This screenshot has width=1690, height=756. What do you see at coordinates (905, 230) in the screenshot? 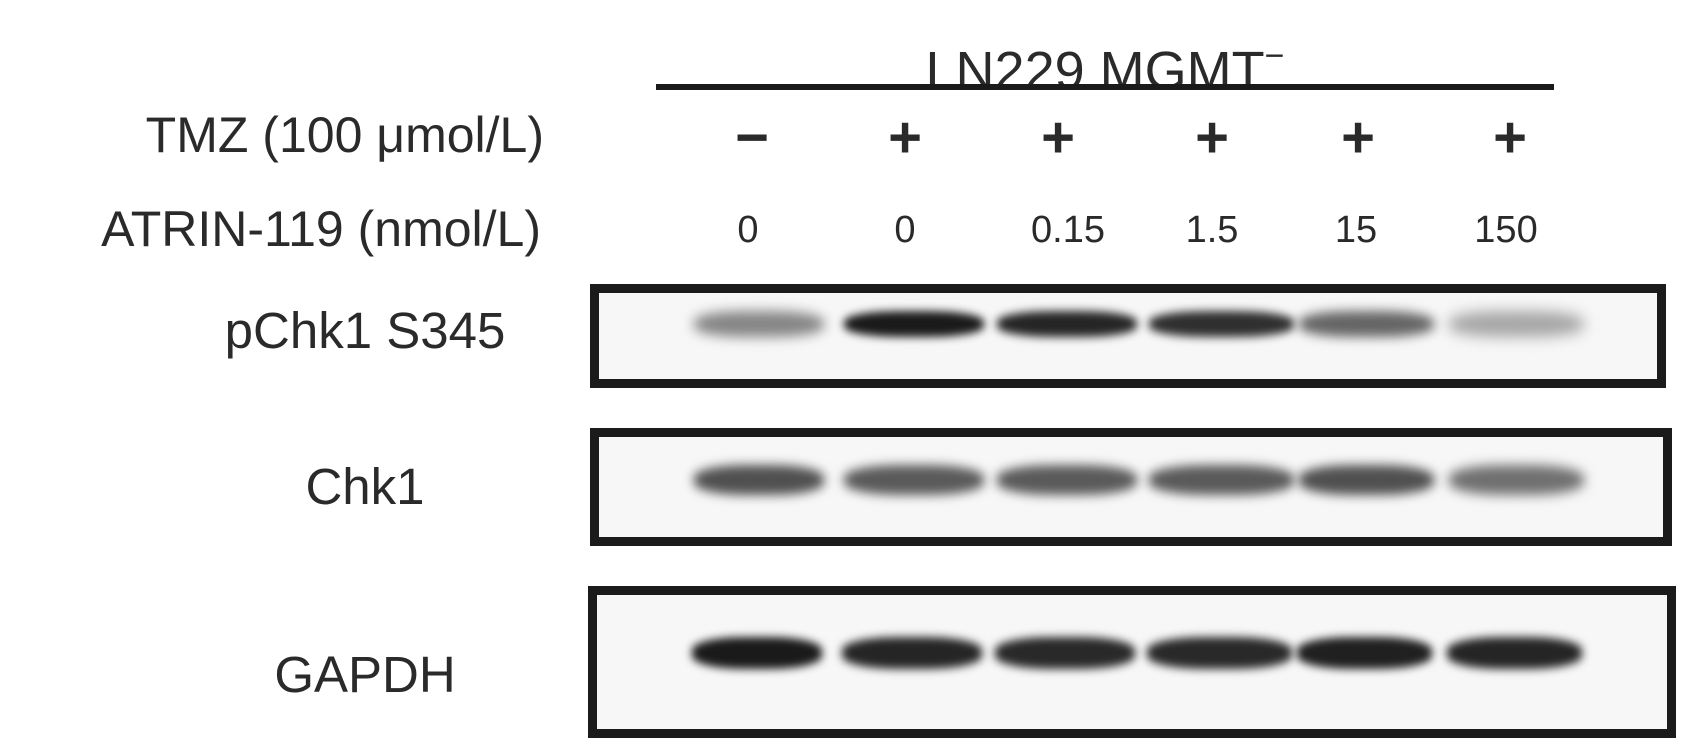
I see `atrin-dose-lane-2: 0` at bounding box center [905, 230].